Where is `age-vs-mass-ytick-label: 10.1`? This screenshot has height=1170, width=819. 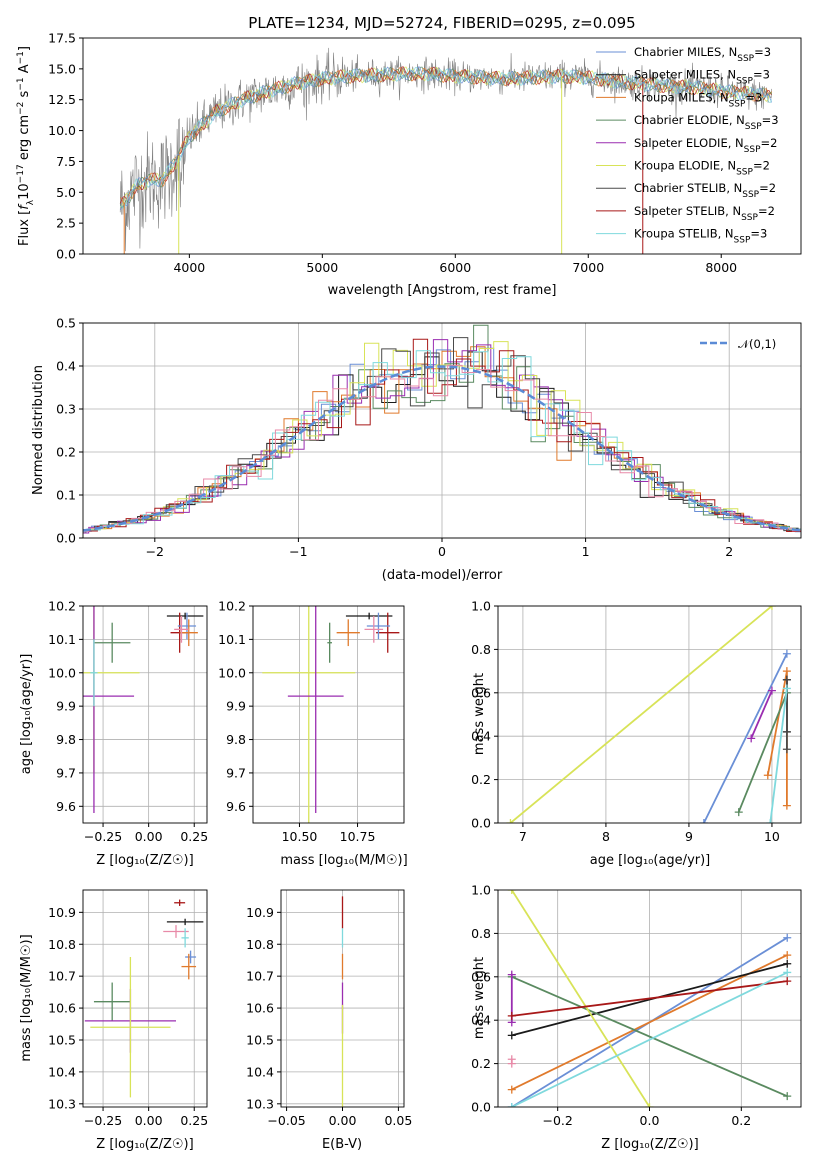 age-vs-mass-ytick-label: 10.1 is located at coordinates (232, 639).